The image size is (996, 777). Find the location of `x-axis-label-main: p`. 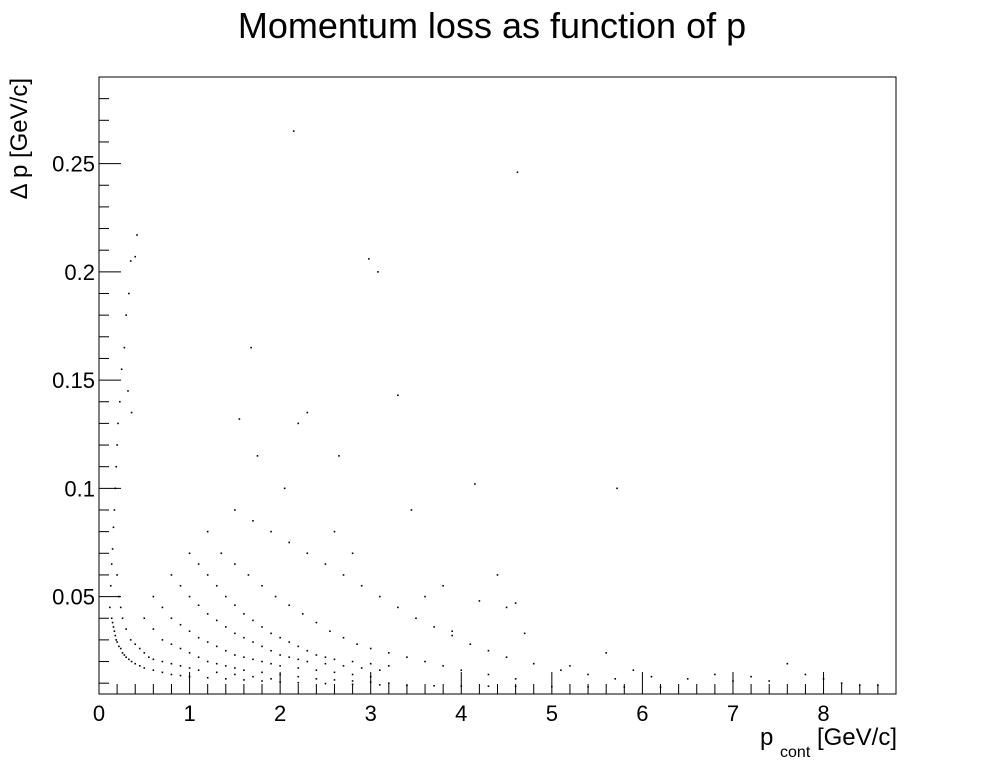

x-axis-label-main: p is located at coordinates (766, 737).